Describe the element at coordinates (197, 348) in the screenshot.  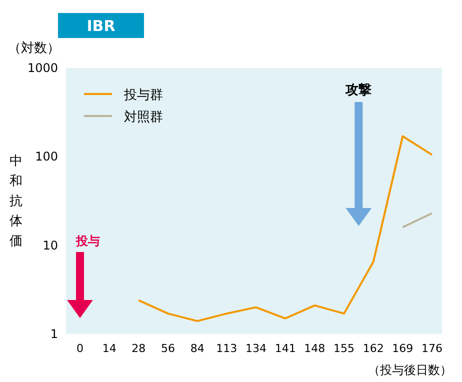
I see `x-tick-label: 84` at that location.